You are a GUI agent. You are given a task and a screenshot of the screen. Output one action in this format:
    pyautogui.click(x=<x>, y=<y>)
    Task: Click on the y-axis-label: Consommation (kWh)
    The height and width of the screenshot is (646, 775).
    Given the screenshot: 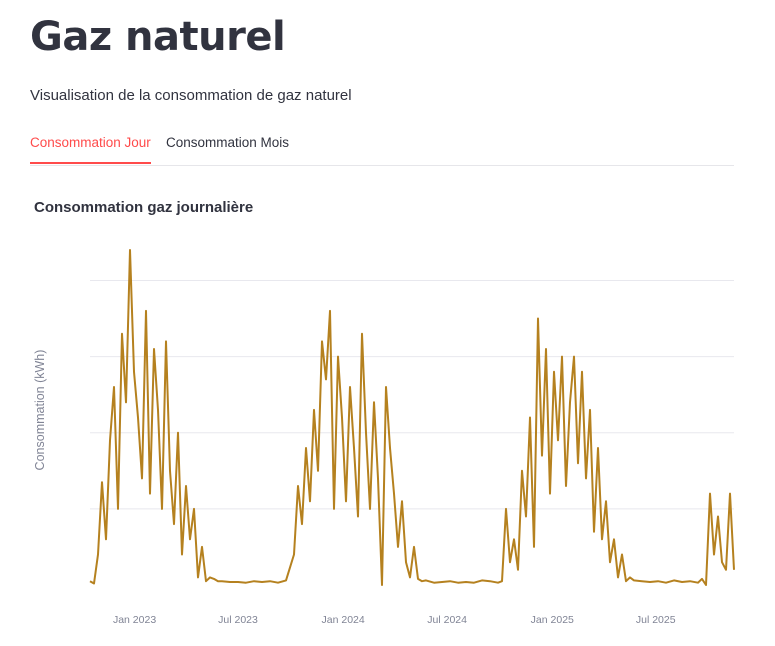 What is the action you would take?
    pyautogui.click(x=40, y=410)
    